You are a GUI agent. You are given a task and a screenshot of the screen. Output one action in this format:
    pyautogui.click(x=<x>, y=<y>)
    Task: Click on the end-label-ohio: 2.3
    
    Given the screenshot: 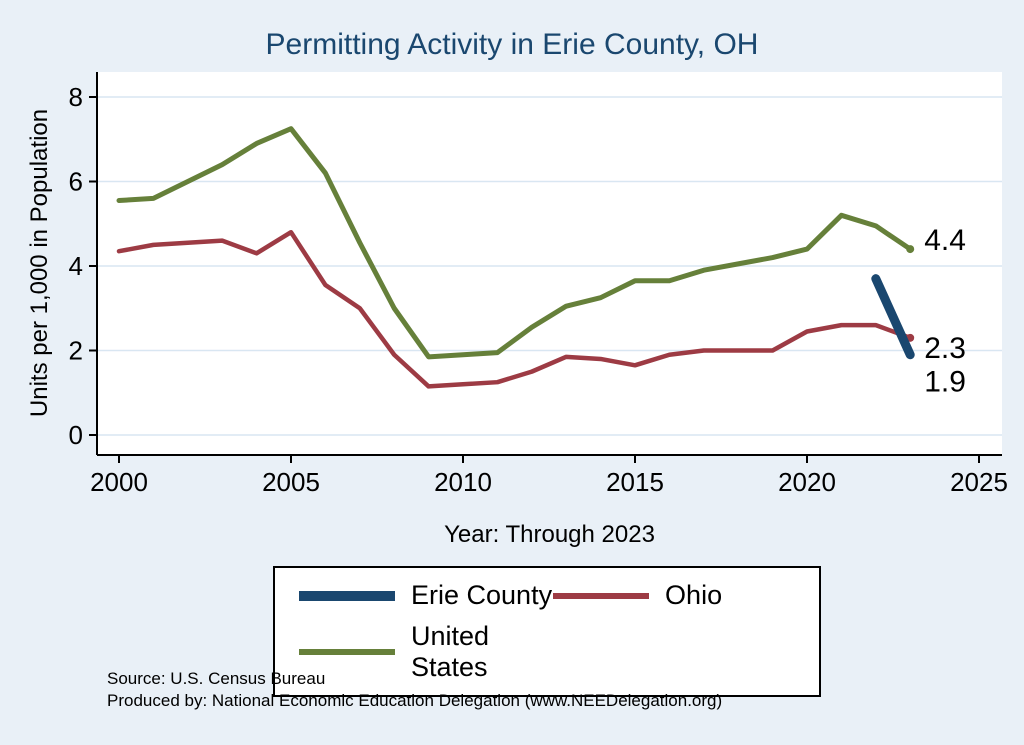 What is the action you would take?
    pyautogui.click(x=945, y=348)
    